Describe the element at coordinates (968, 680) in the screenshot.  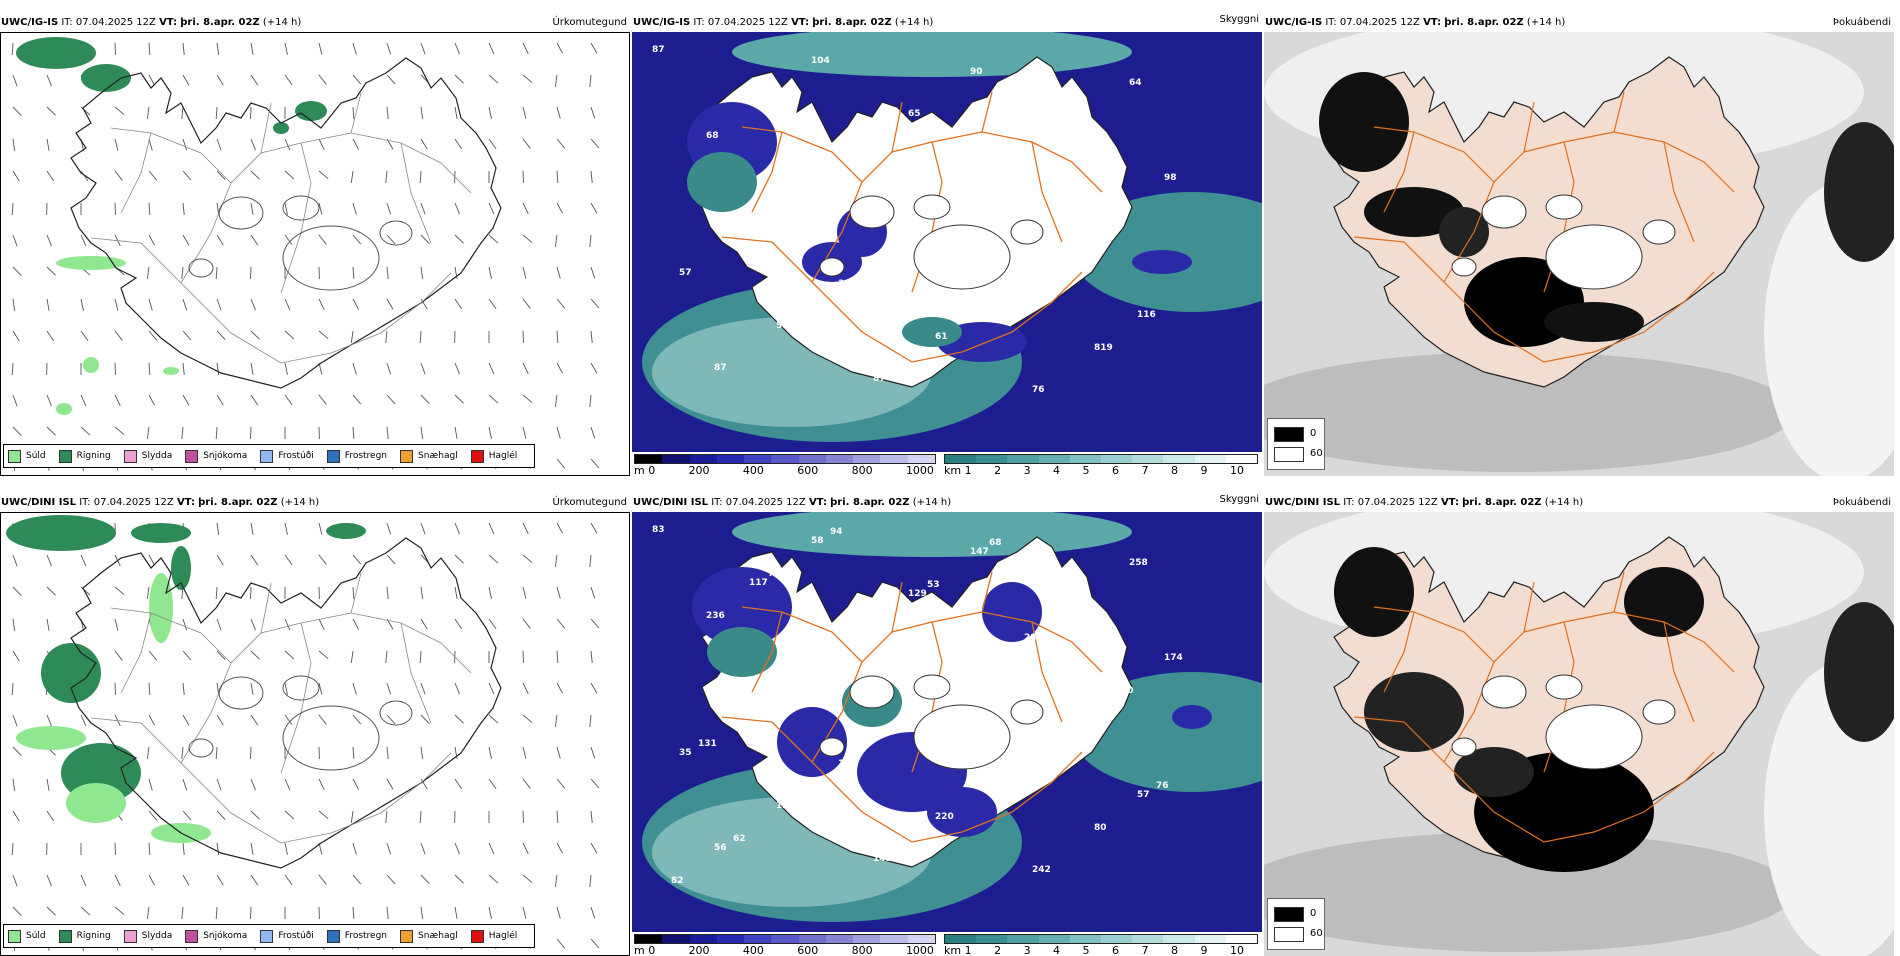
I see `visibility-label: 65` at that location.